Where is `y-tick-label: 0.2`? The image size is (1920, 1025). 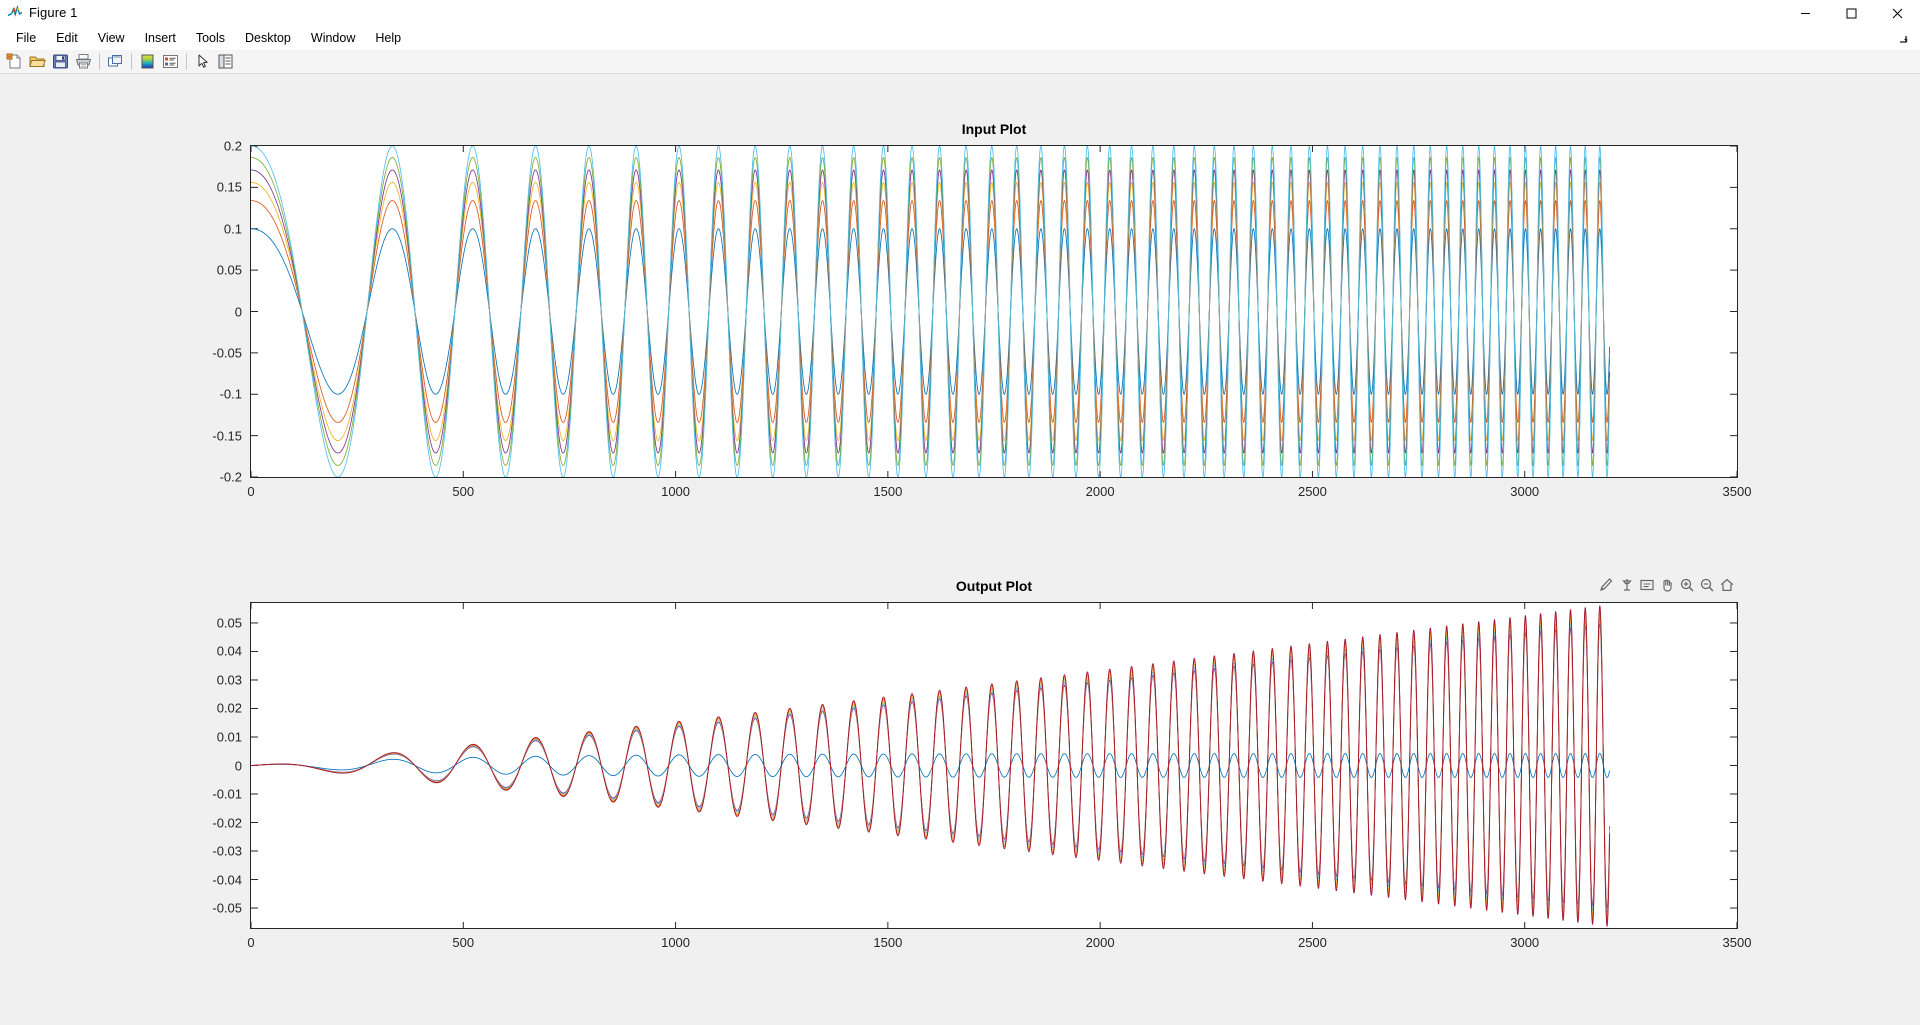 y-tick-label: 0.2 is located at coordinates (207, 146).